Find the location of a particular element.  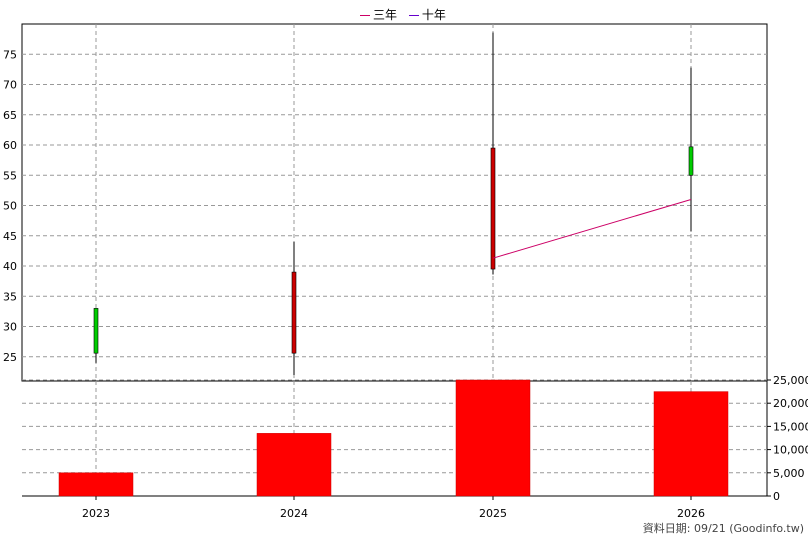

price-tick-label: 70 is located at coordinates (10, 85).